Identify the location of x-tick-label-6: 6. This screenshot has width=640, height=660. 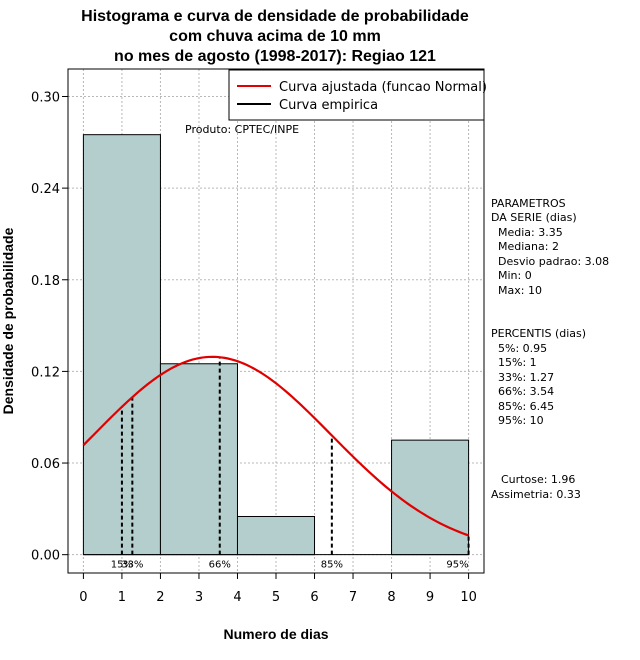
(314, 597).